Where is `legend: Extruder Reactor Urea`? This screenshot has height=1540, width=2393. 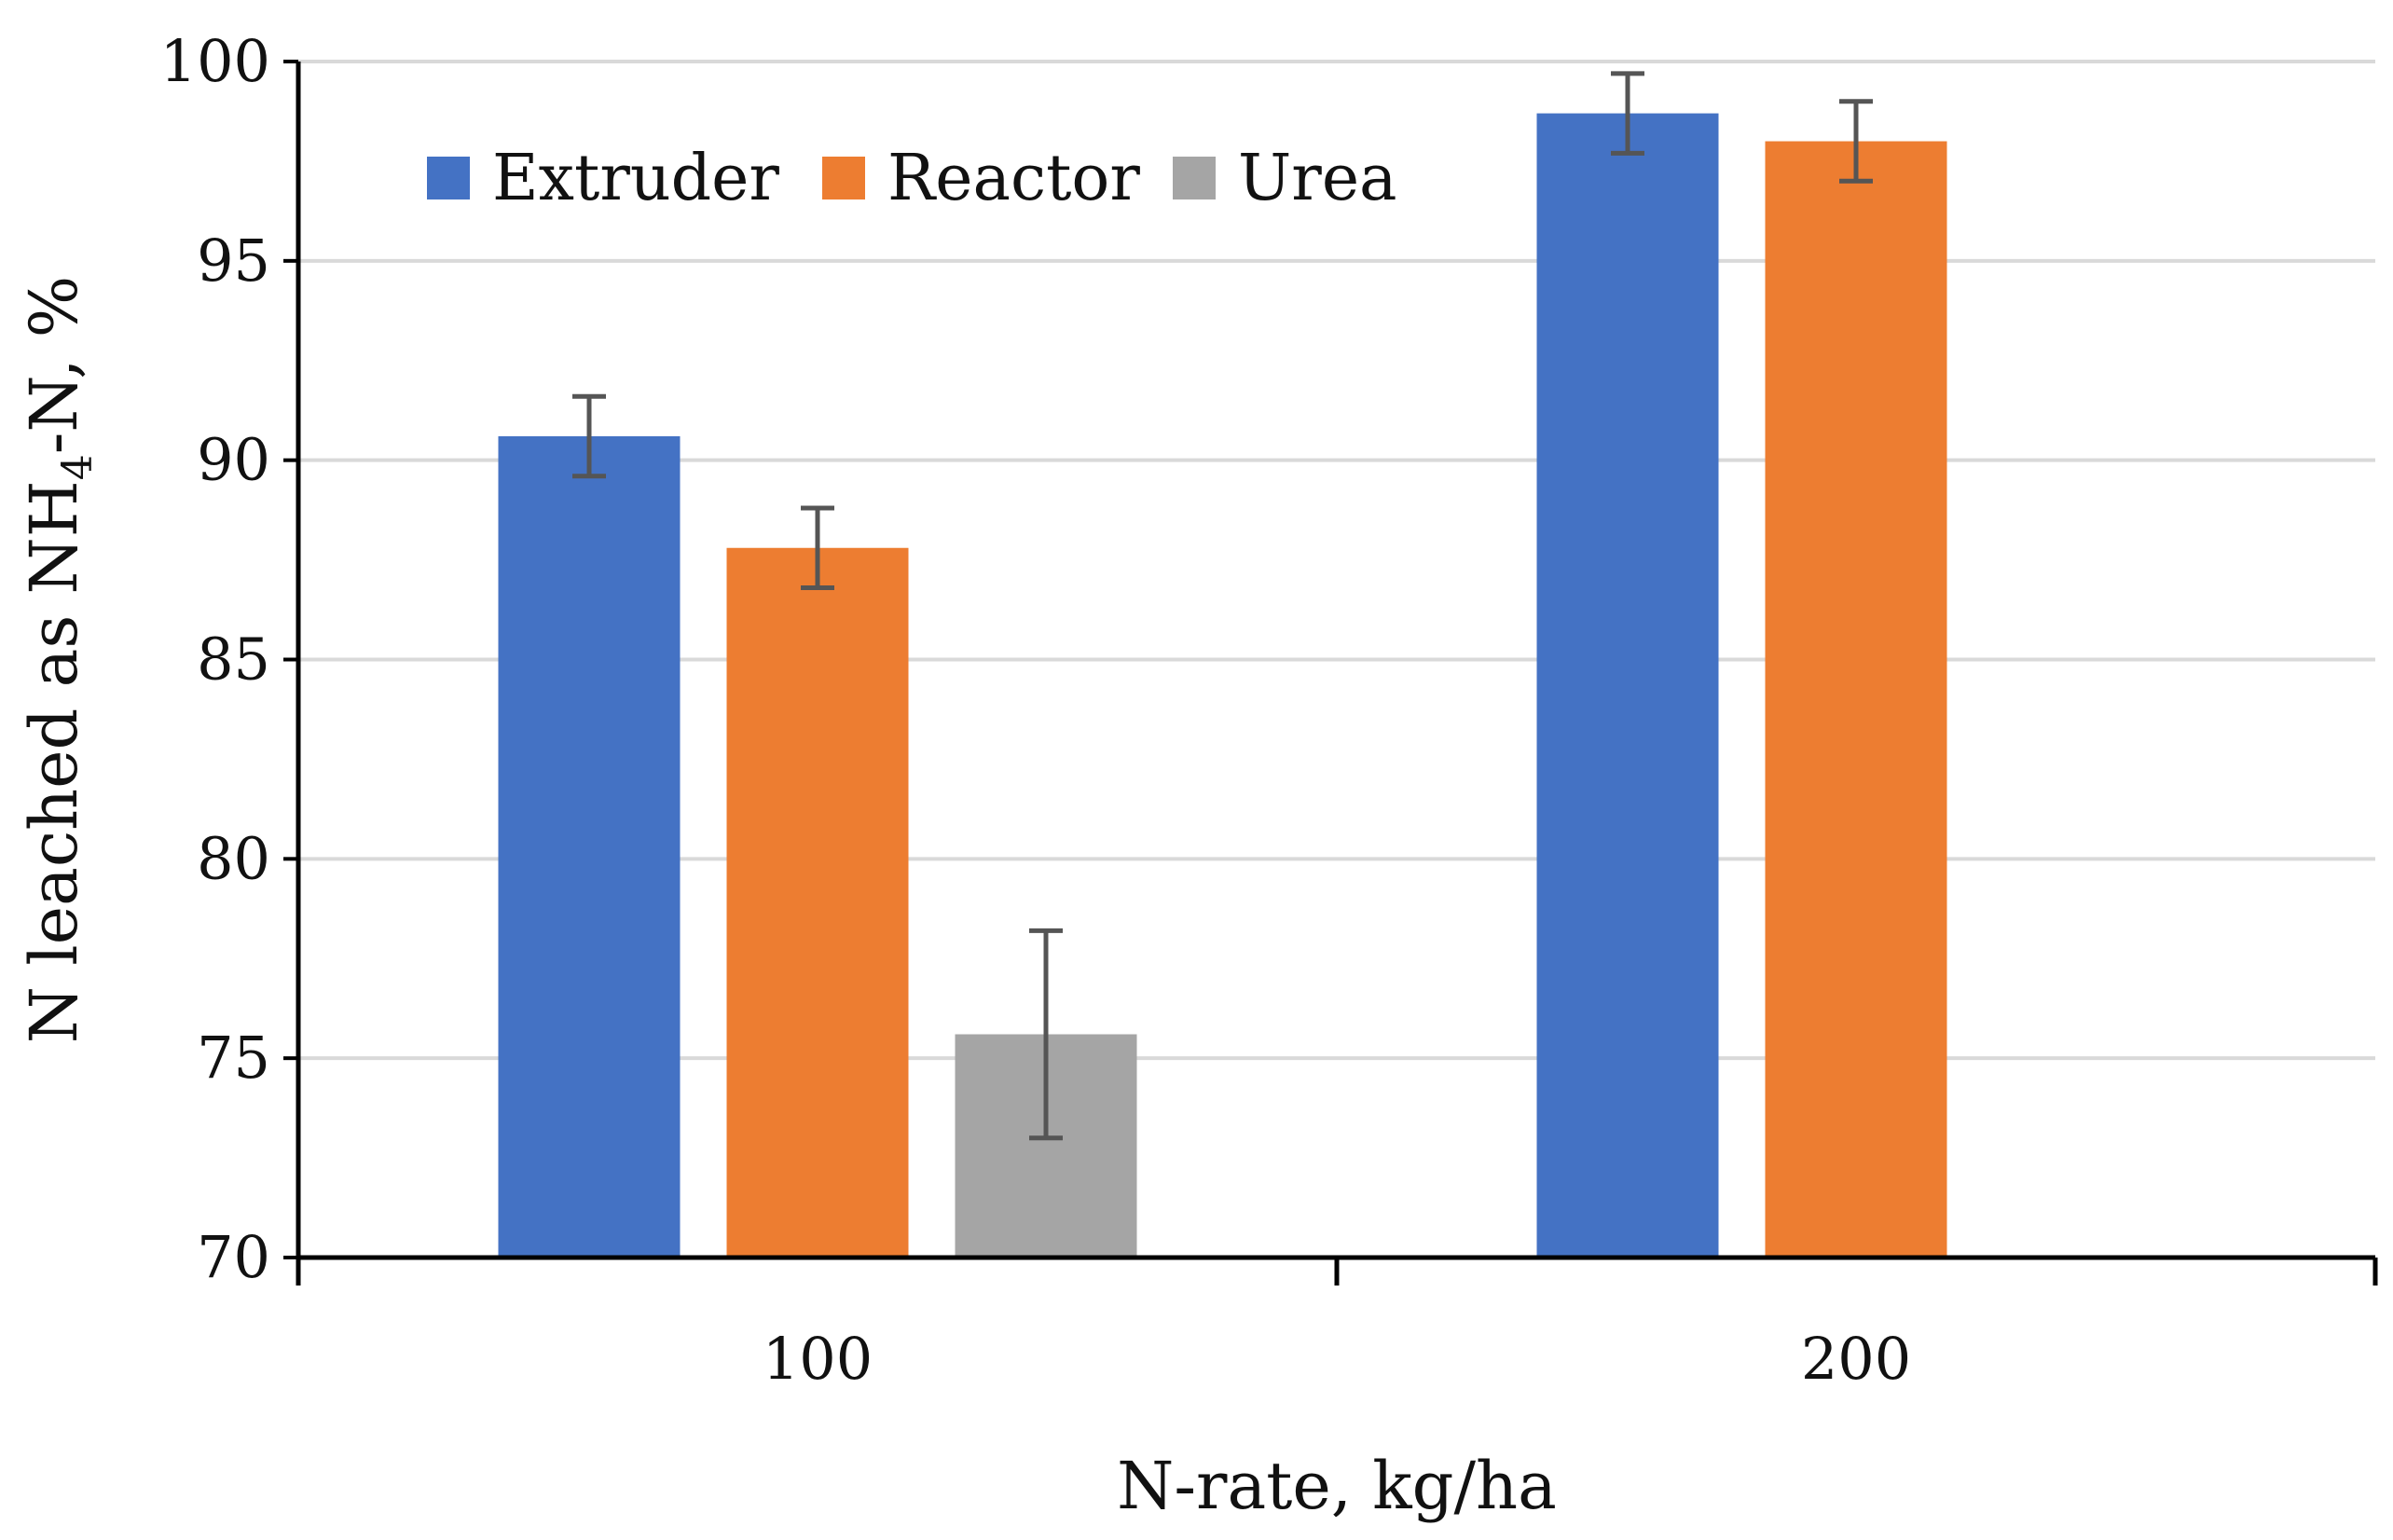 legend: Extruder Reactor Urea is located at coordinates (912, 178).